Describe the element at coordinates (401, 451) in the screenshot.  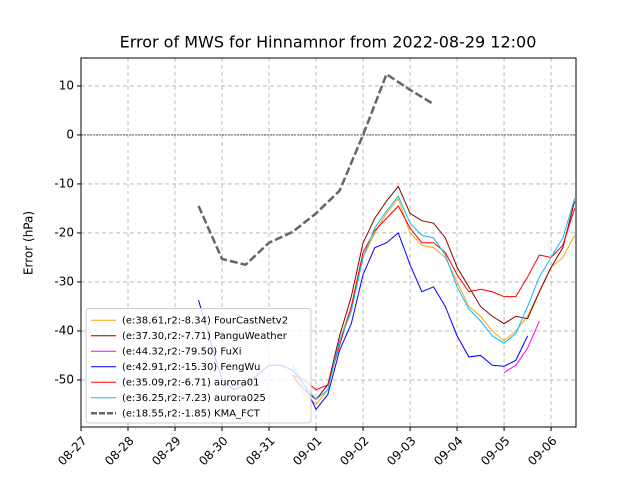
I see `x-tick-label: 09-03` at that location.